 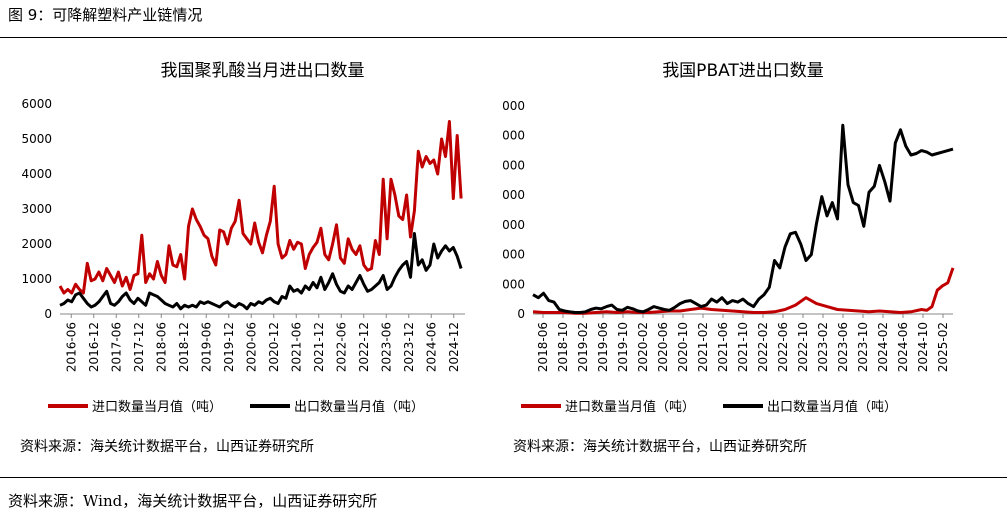 I want to click on pbat-y-tick-label: 8000, so click(x=514, y=195).